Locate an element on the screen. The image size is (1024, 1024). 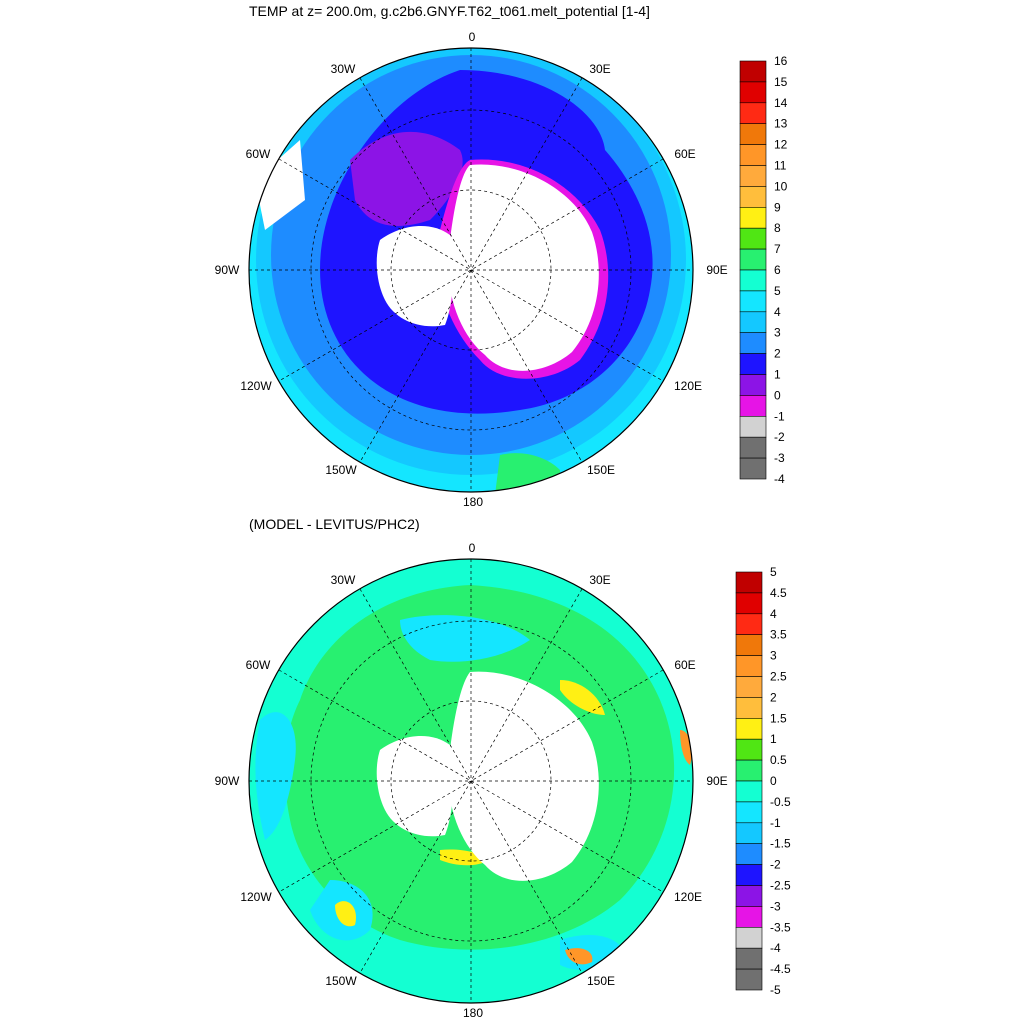
lon-label-90e-bottom: 90E is located at coordinates (716, 781).